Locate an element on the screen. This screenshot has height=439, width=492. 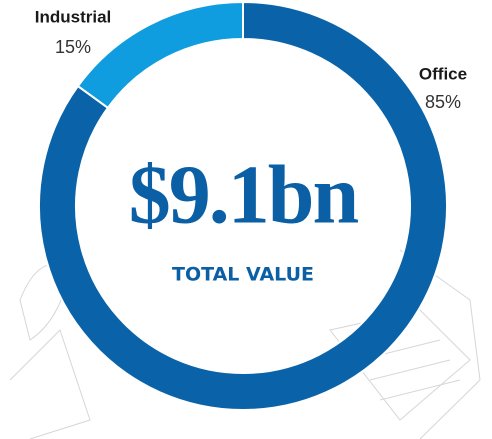
slice-value-label: 85% is located at coordinates (443, 102).